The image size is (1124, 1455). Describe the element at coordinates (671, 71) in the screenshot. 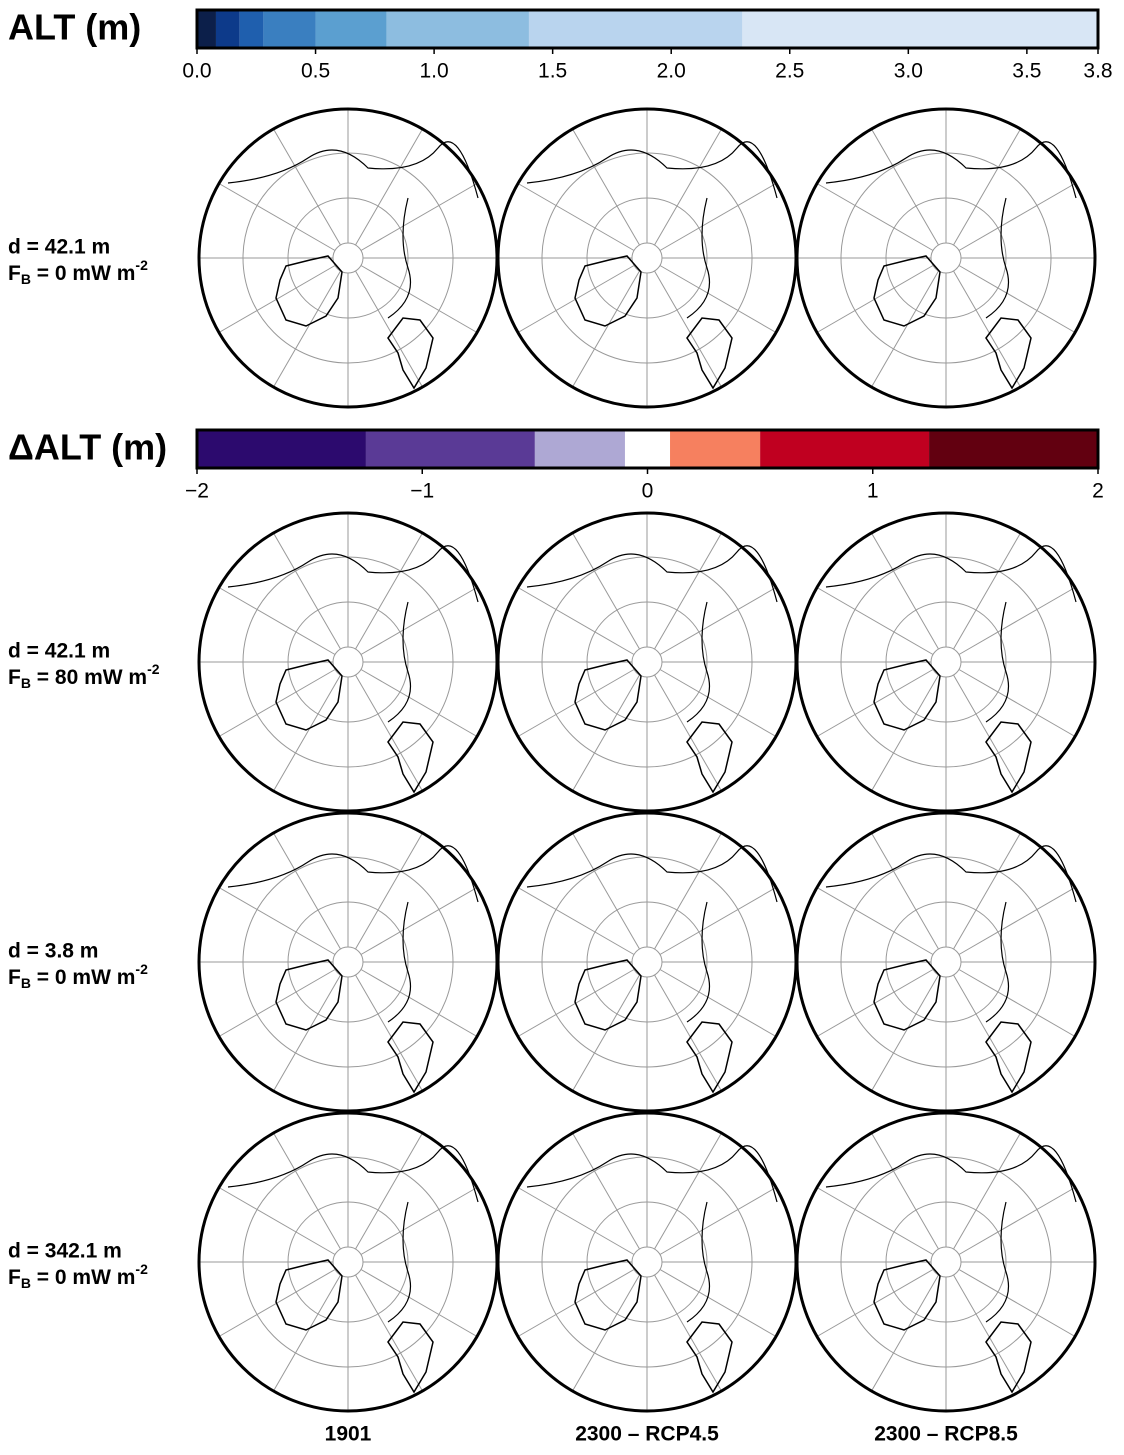

I see `colorbar-tick-label: 2.0` at that location.